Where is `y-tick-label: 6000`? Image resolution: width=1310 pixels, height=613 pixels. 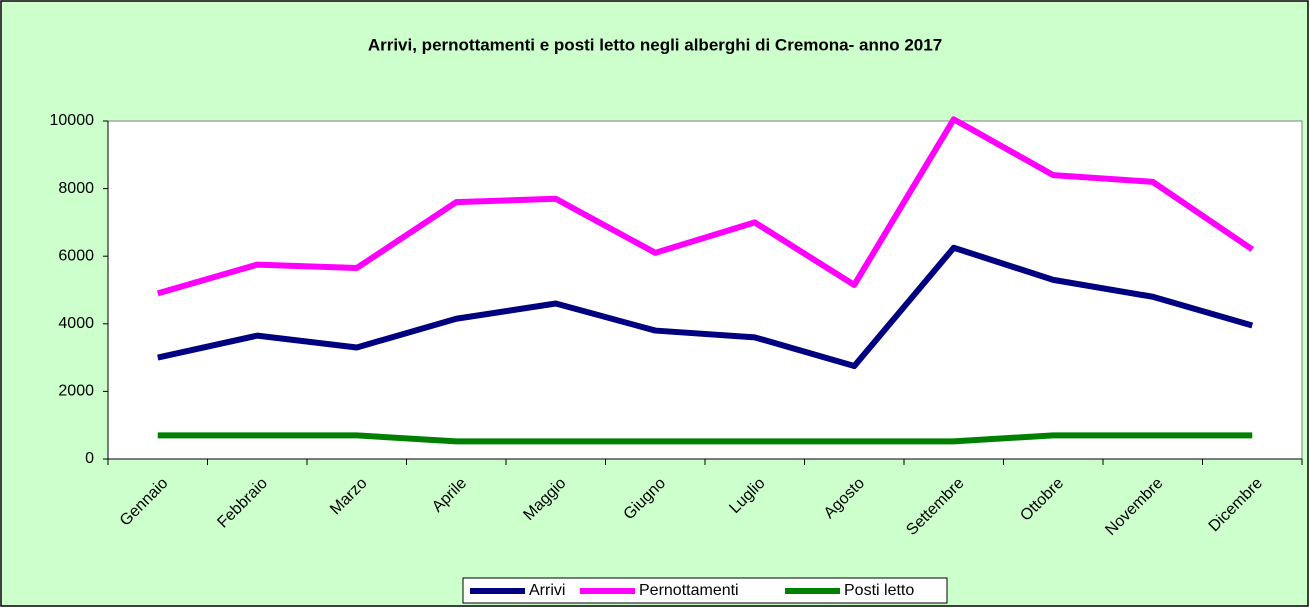 y-tick-label: 6000 is located at coordinates (76, 255).